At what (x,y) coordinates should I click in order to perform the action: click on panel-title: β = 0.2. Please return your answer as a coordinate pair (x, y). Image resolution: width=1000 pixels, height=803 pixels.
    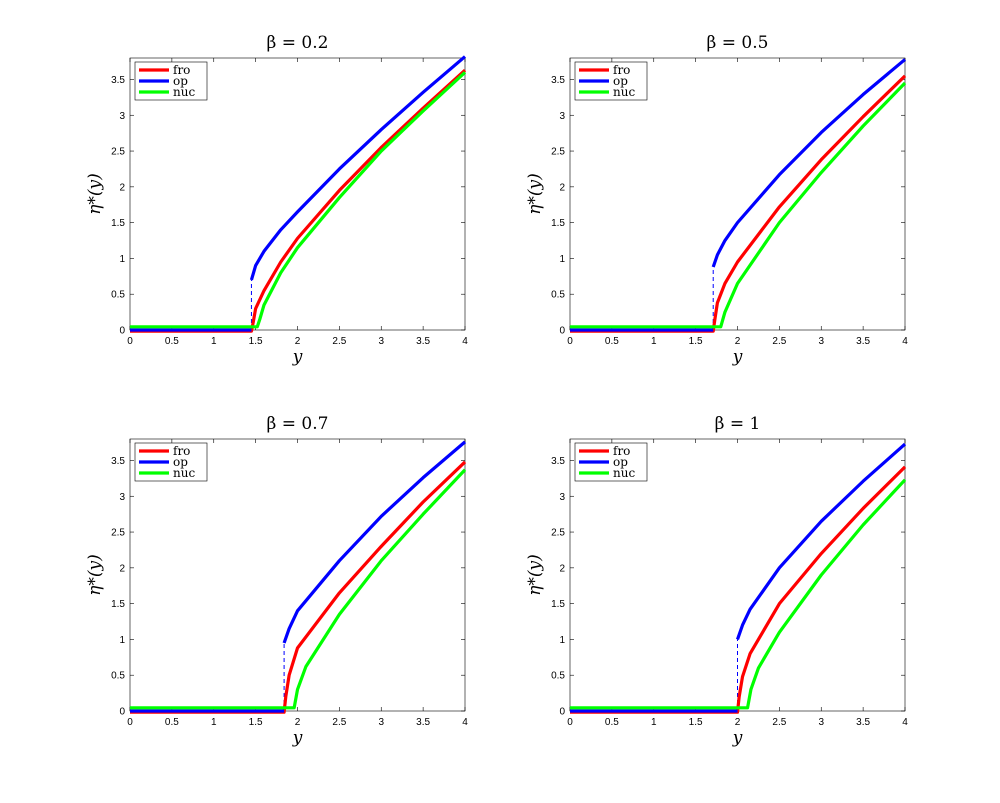
    Looking at the image, I should click on (298, 43).